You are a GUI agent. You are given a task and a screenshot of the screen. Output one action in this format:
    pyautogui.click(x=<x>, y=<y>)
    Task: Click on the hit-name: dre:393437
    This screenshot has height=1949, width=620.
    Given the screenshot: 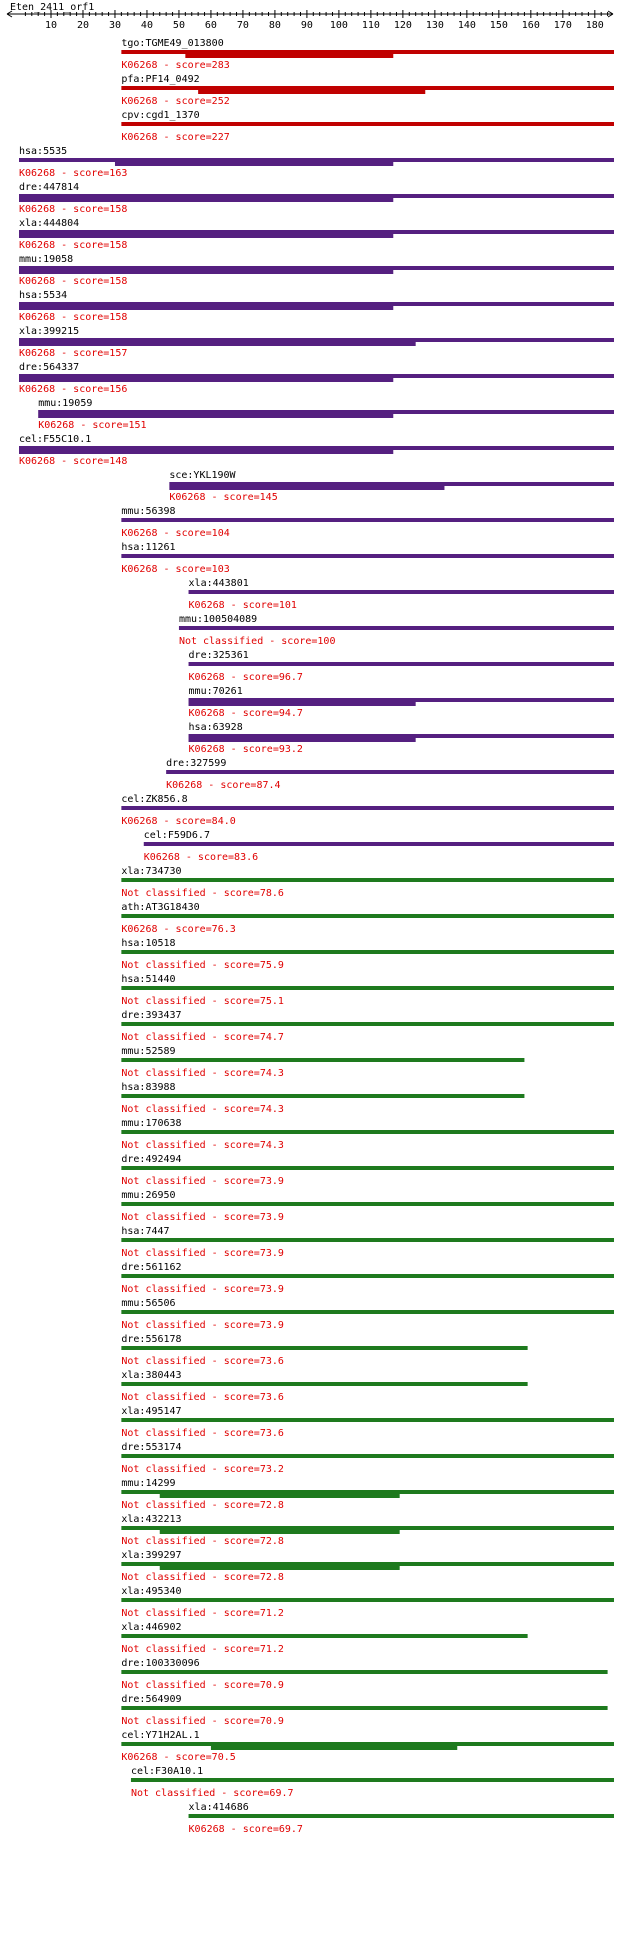 What is the action you would take?
    pyautogui.click(x=151, y=1015)
    